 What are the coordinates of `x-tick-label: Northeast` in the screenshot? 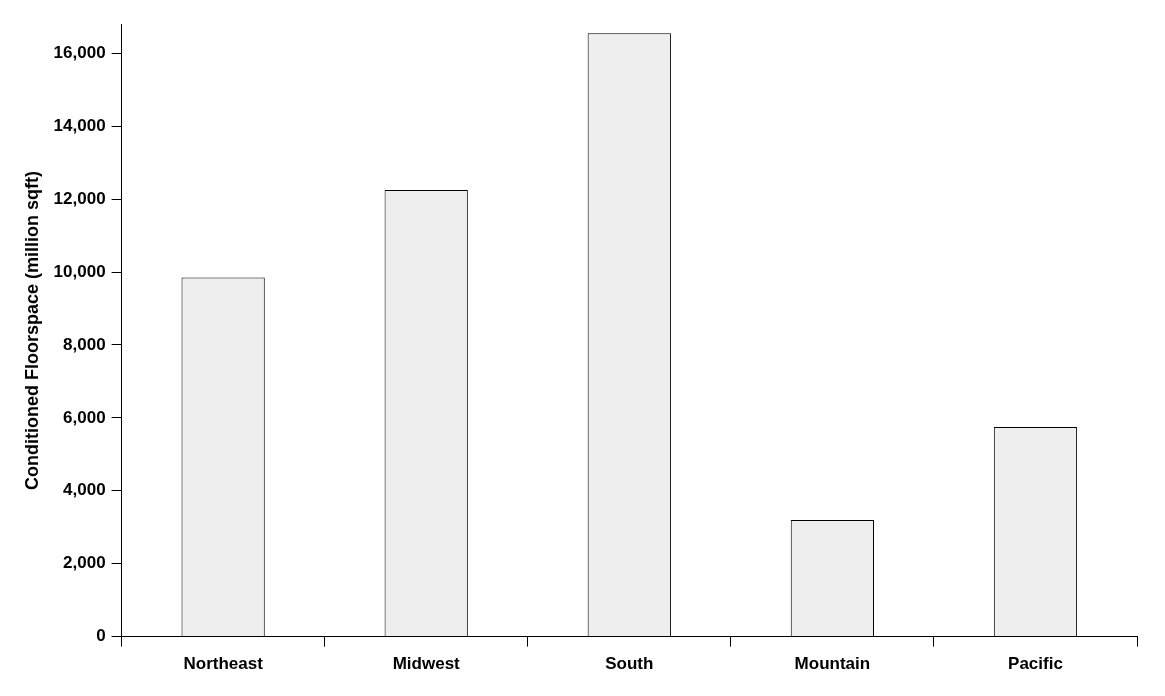 It's located at (223, 664).